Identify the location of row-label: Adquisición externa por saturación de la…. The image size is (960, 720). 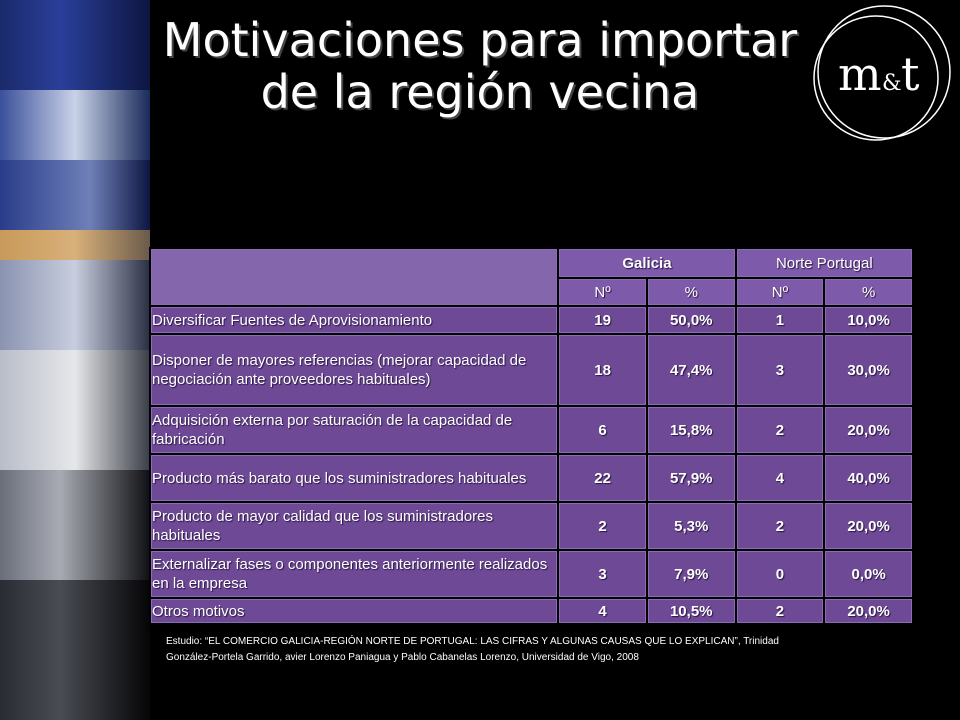
(354, 430).